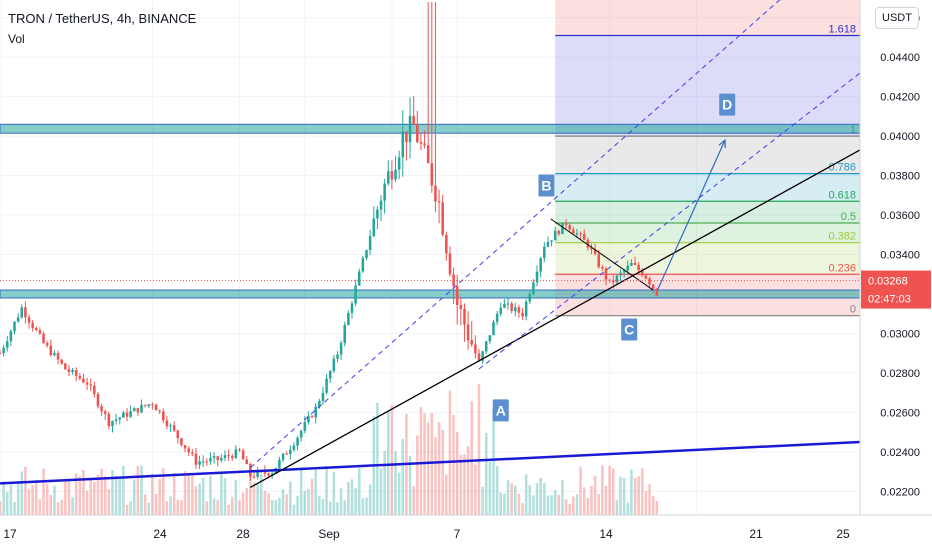 This screenshot has width=932, height=550. I want to click on annotation-label-box, so click(500, 410).